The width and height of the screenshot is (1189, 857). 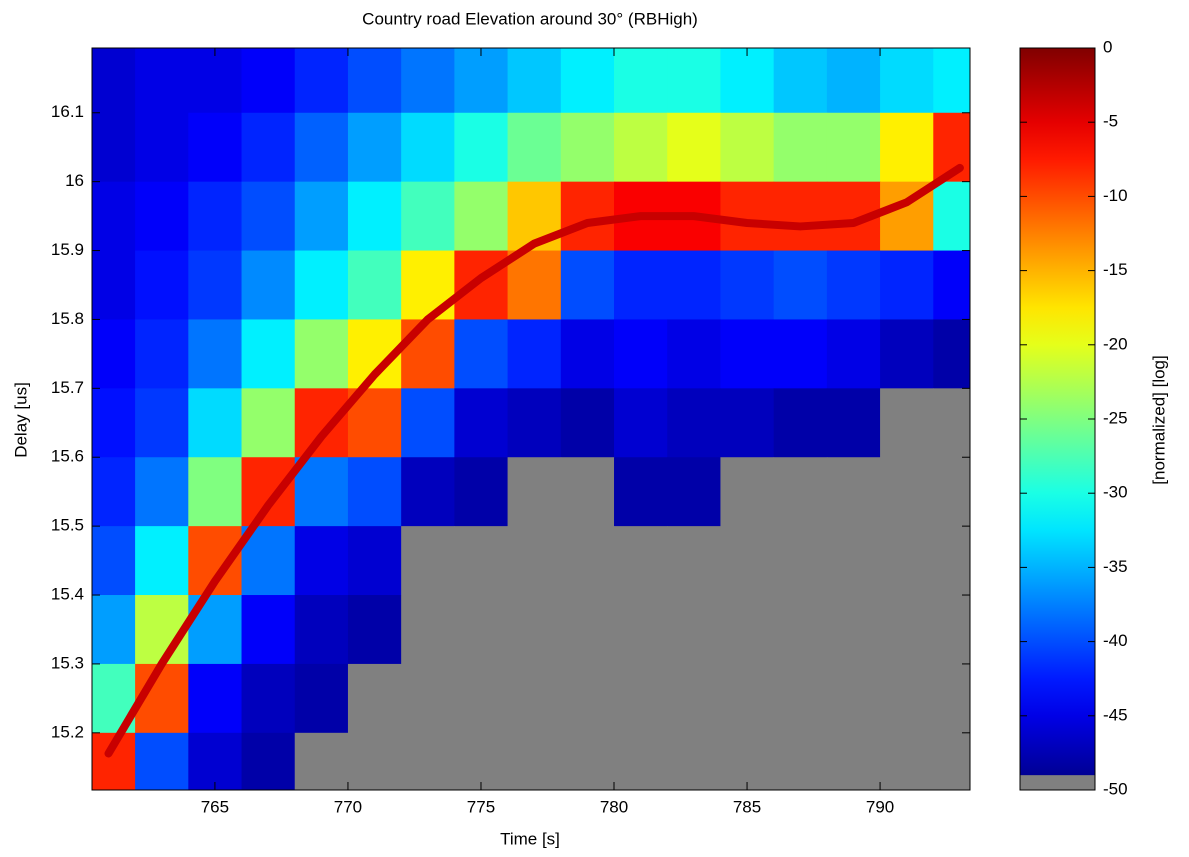 What do you see at coordinates (67, 318) in the screenshot?
I see `y-tick-label: 15.8` at bounding box center [67, 318].